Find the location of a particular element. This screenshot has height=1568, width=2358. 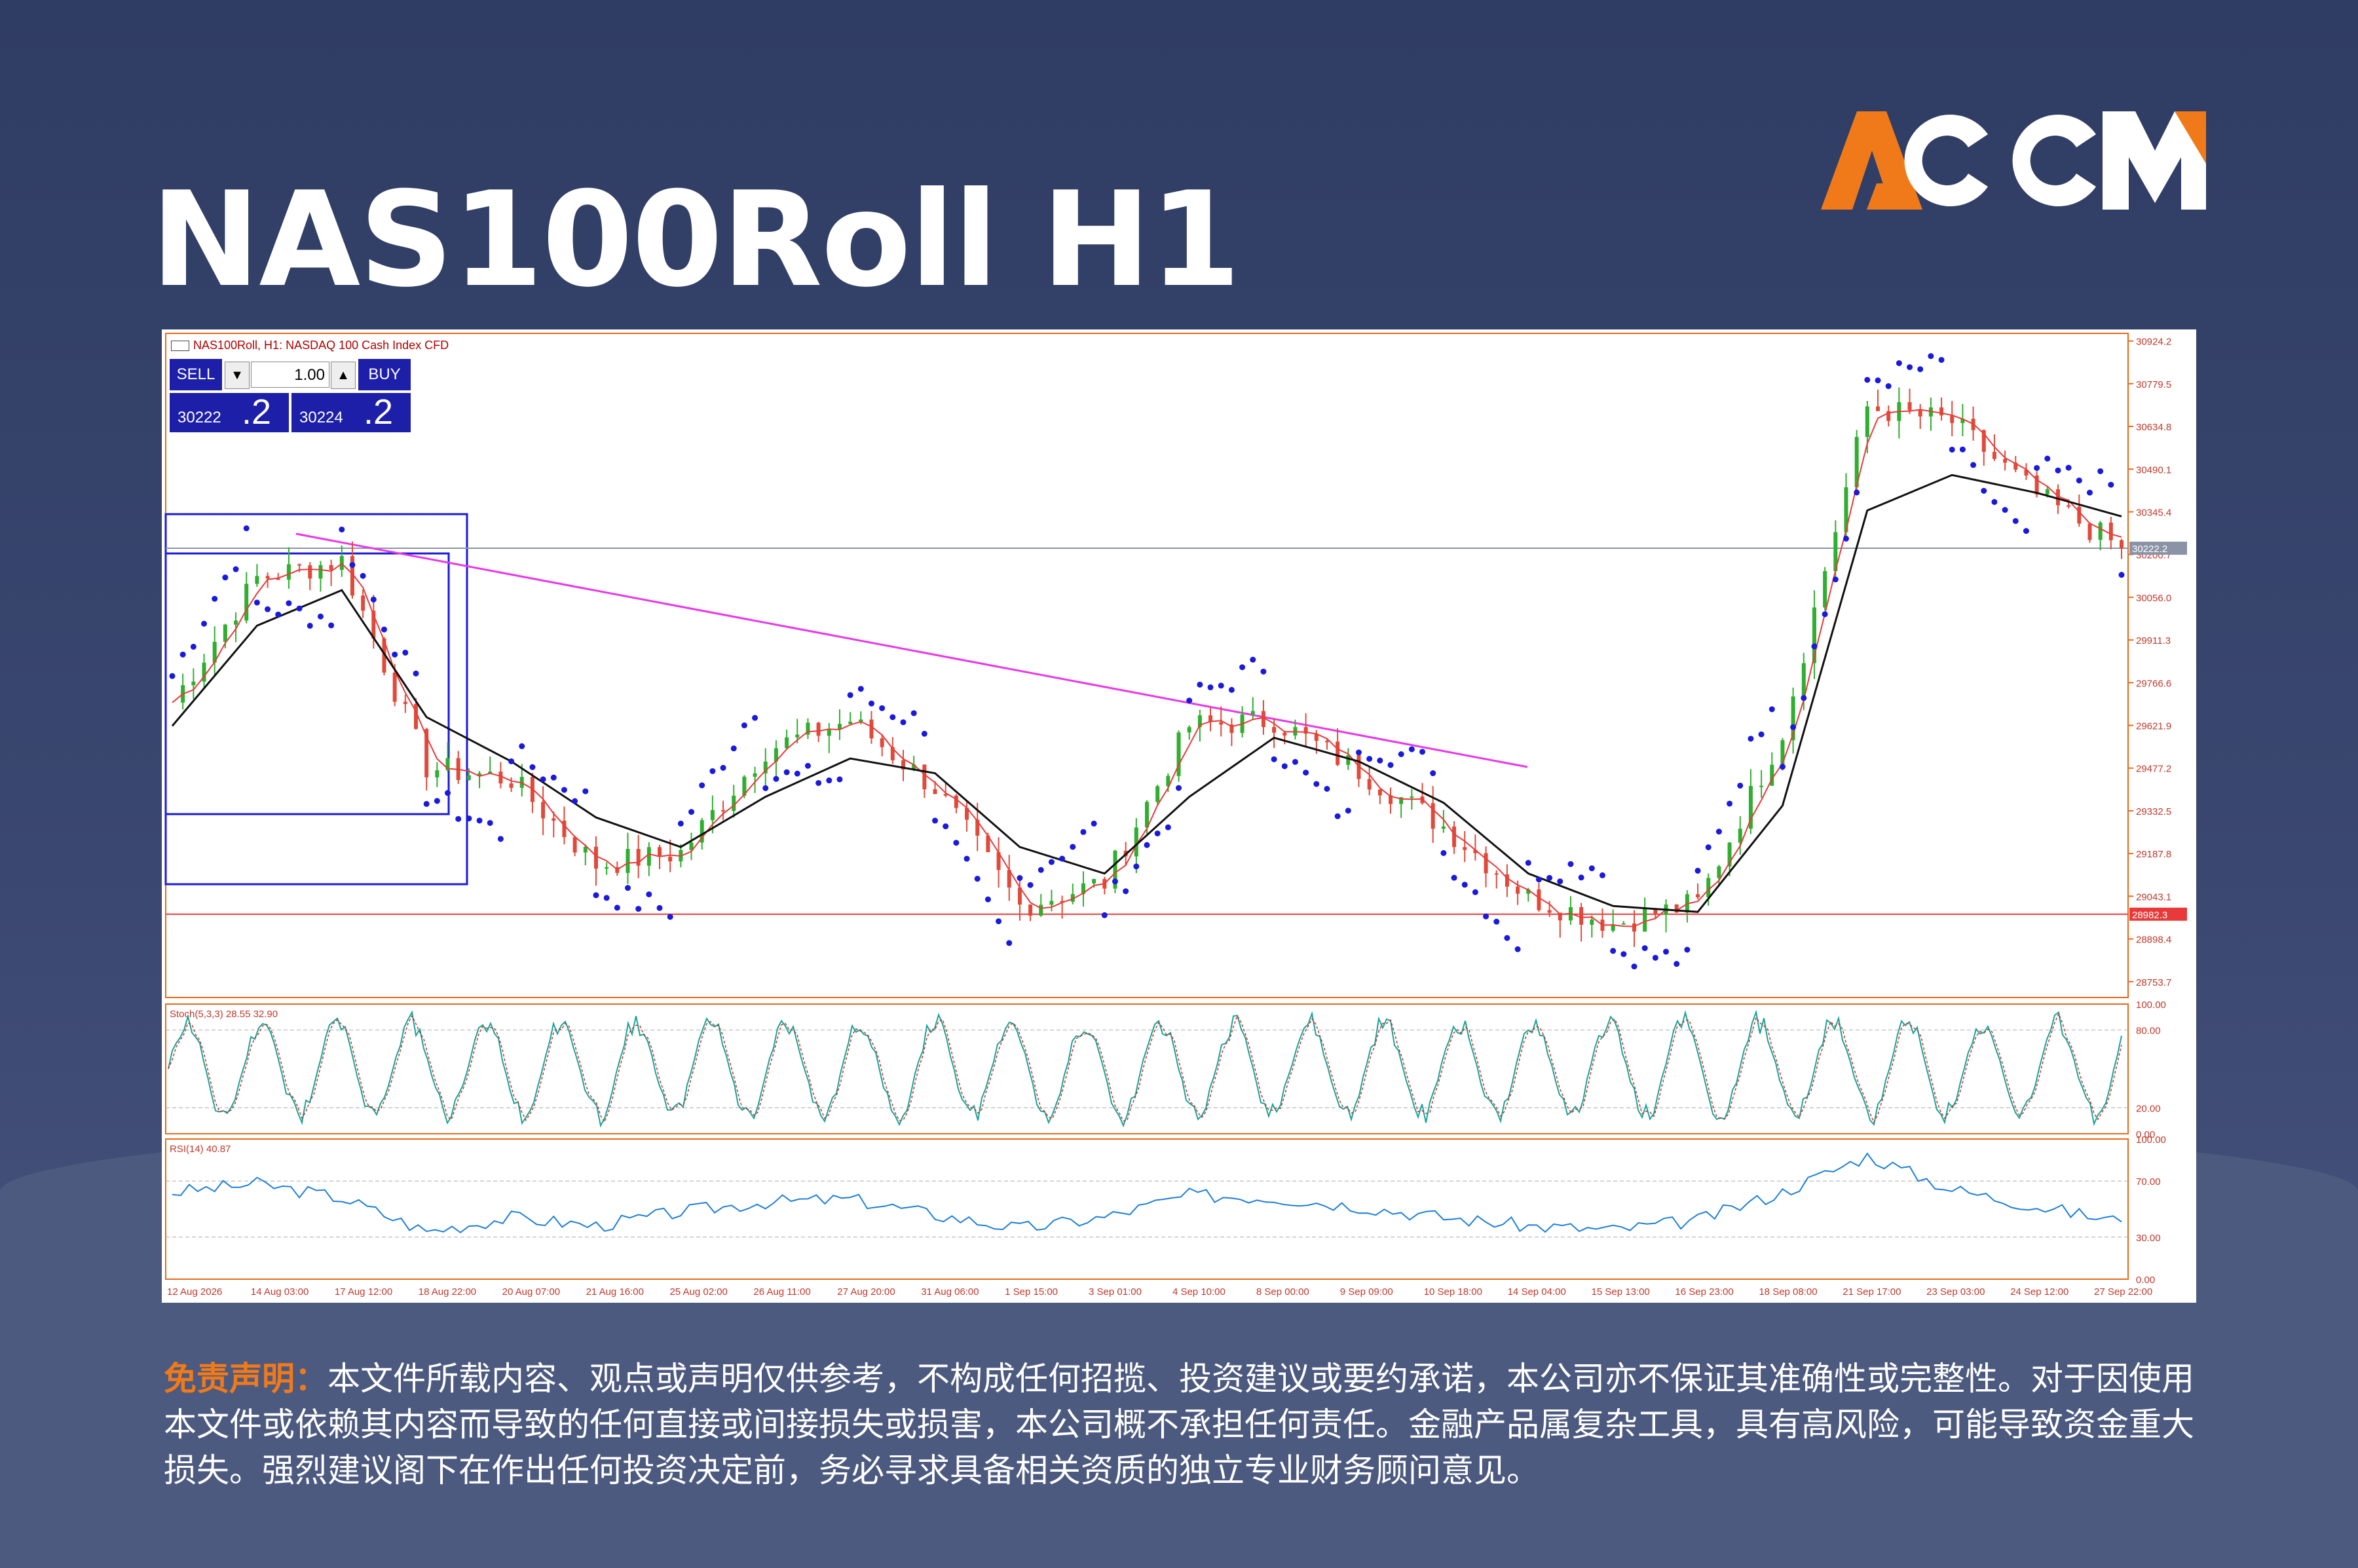

stoch-tick-label: 0.00 is located at coordinates (2146, 1134).